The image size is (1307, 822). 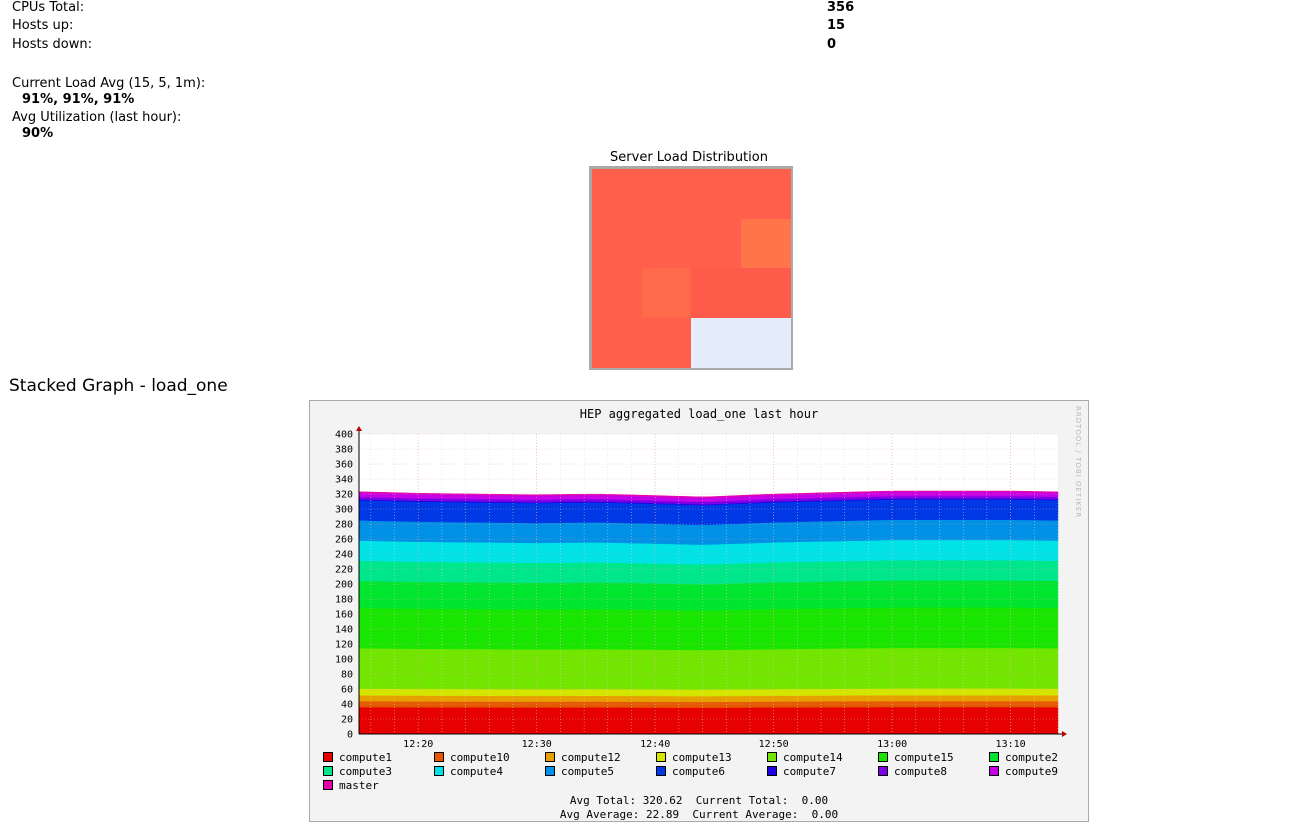 I want to click on legend-label: compute2, so click(x=1031, y=757).